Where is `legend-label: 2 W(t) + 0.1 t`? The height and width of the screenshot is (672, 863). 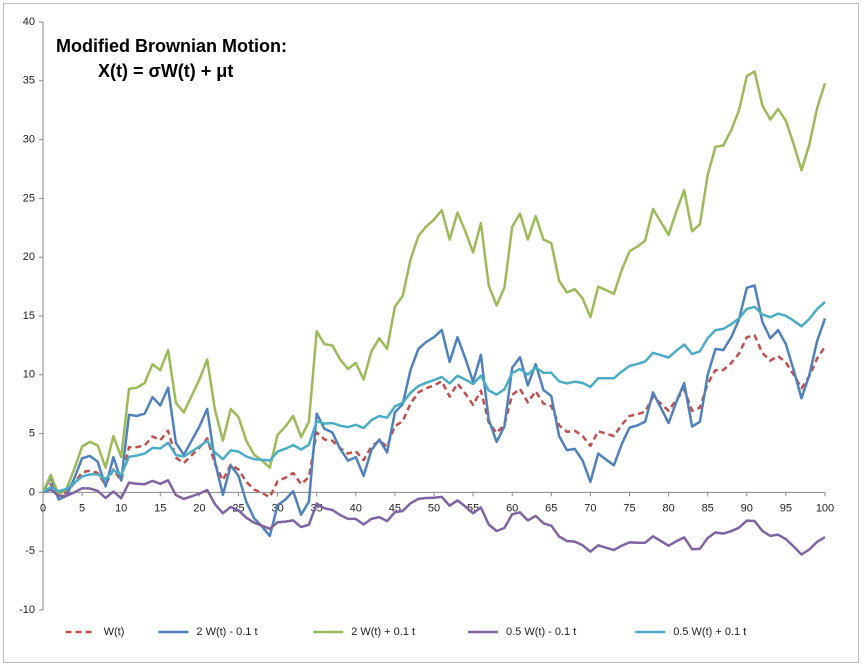 legend-label: 2 W(t) + 0.1 t is located at coordinates (383, 632).